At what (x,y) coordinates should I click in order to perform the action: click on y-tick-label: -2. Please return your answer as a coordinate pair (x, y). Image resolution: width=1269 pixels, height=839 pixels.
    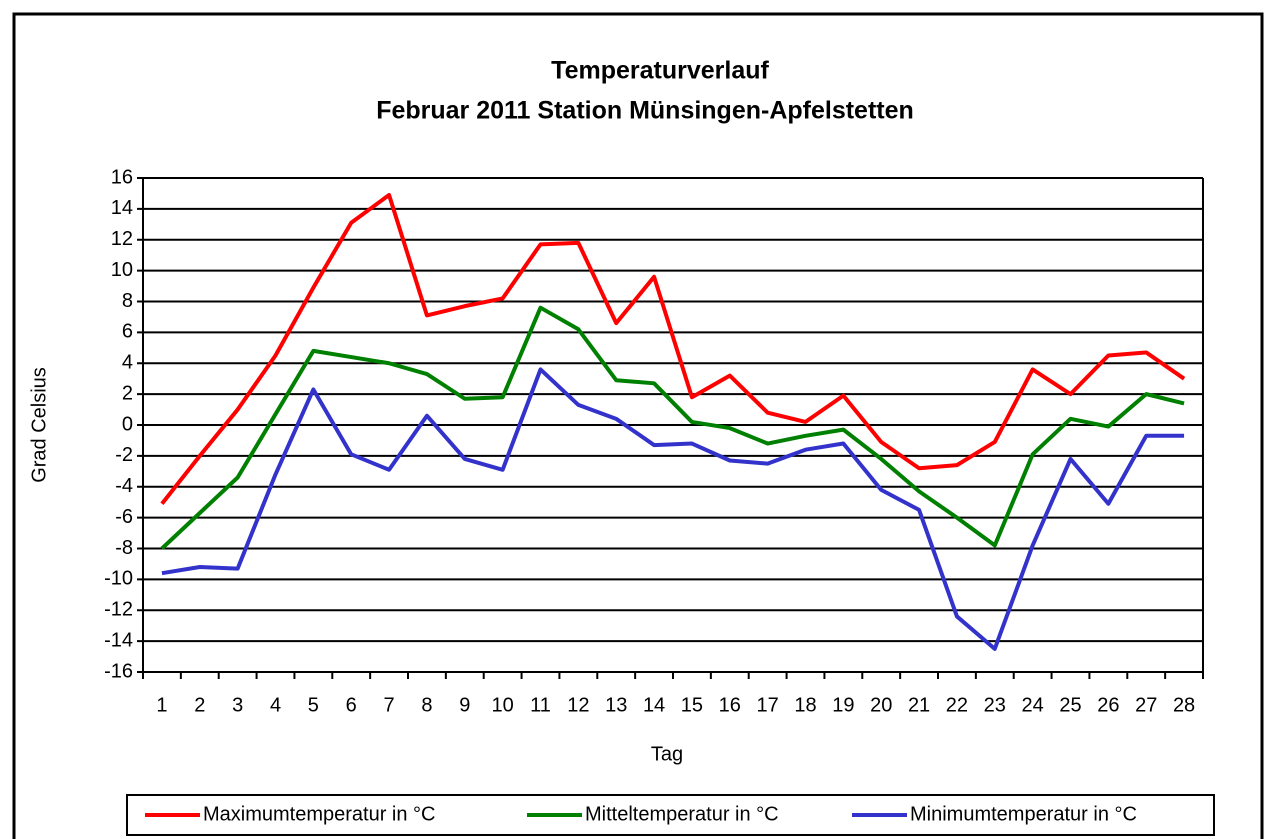
    Looking at the image, I should click on (124, 455).